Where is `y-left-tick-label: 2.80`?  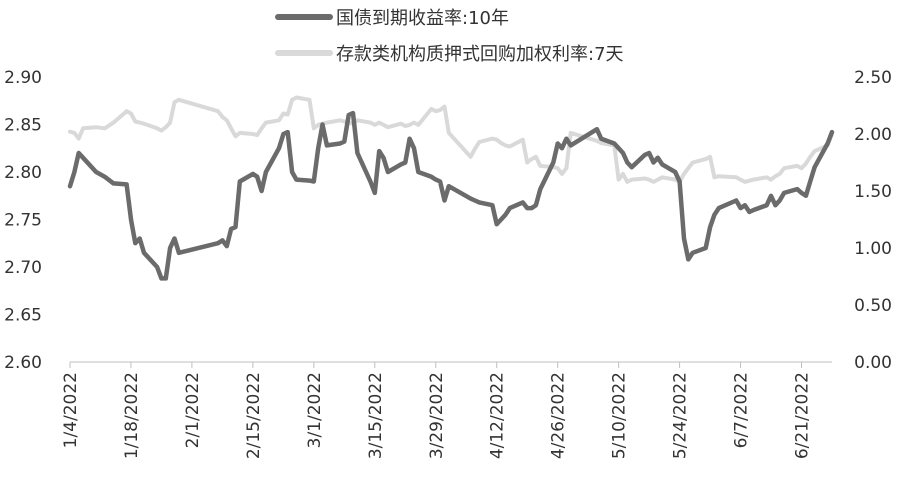 y-left-tick-label: 2.80 is located at coordinates (23, 173).